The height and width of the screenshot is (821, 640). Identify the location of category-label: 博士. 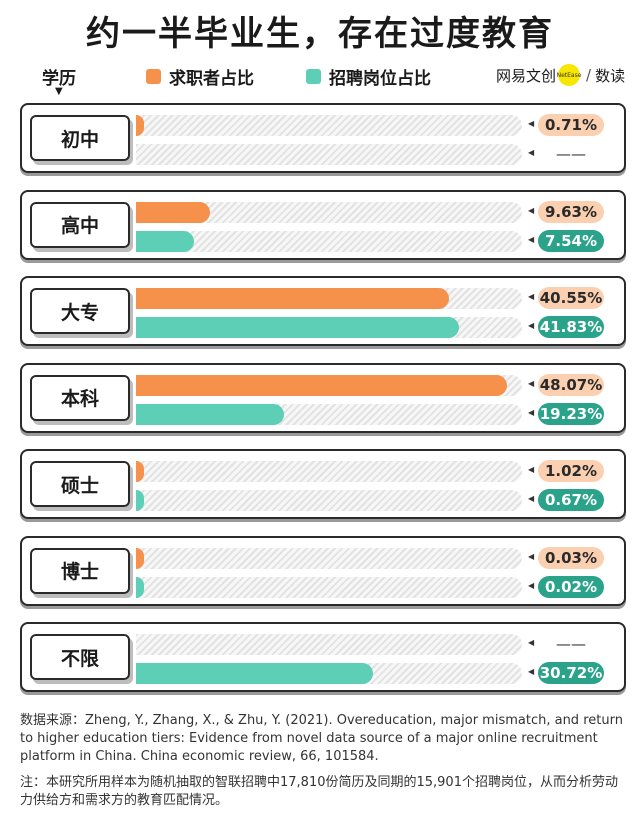
(80, 570).